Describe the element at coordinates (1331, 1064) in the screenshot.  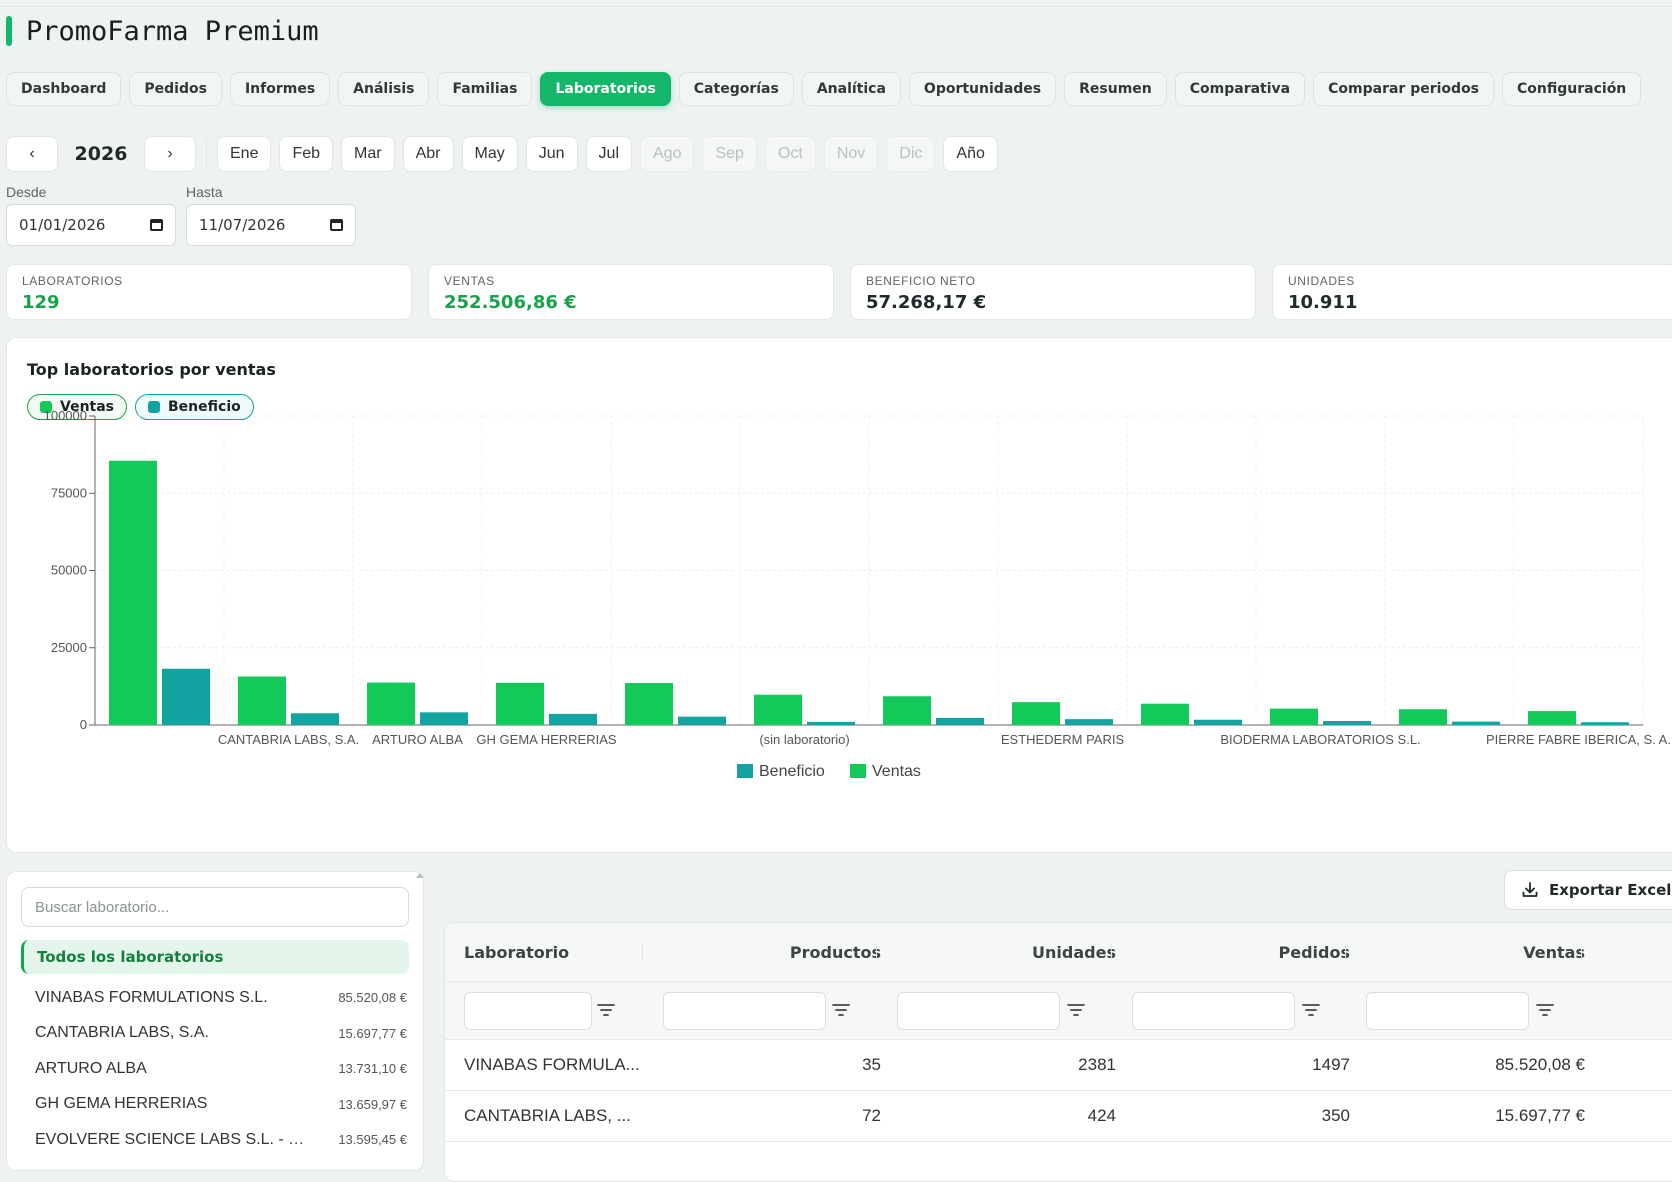
I see `table-cell-pedidos: 1497` at that location.